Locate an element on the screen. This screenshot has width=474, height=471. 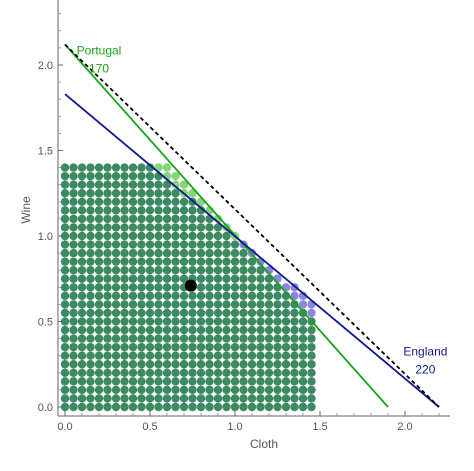
dot-england-only is located at coordinates (294, 296).